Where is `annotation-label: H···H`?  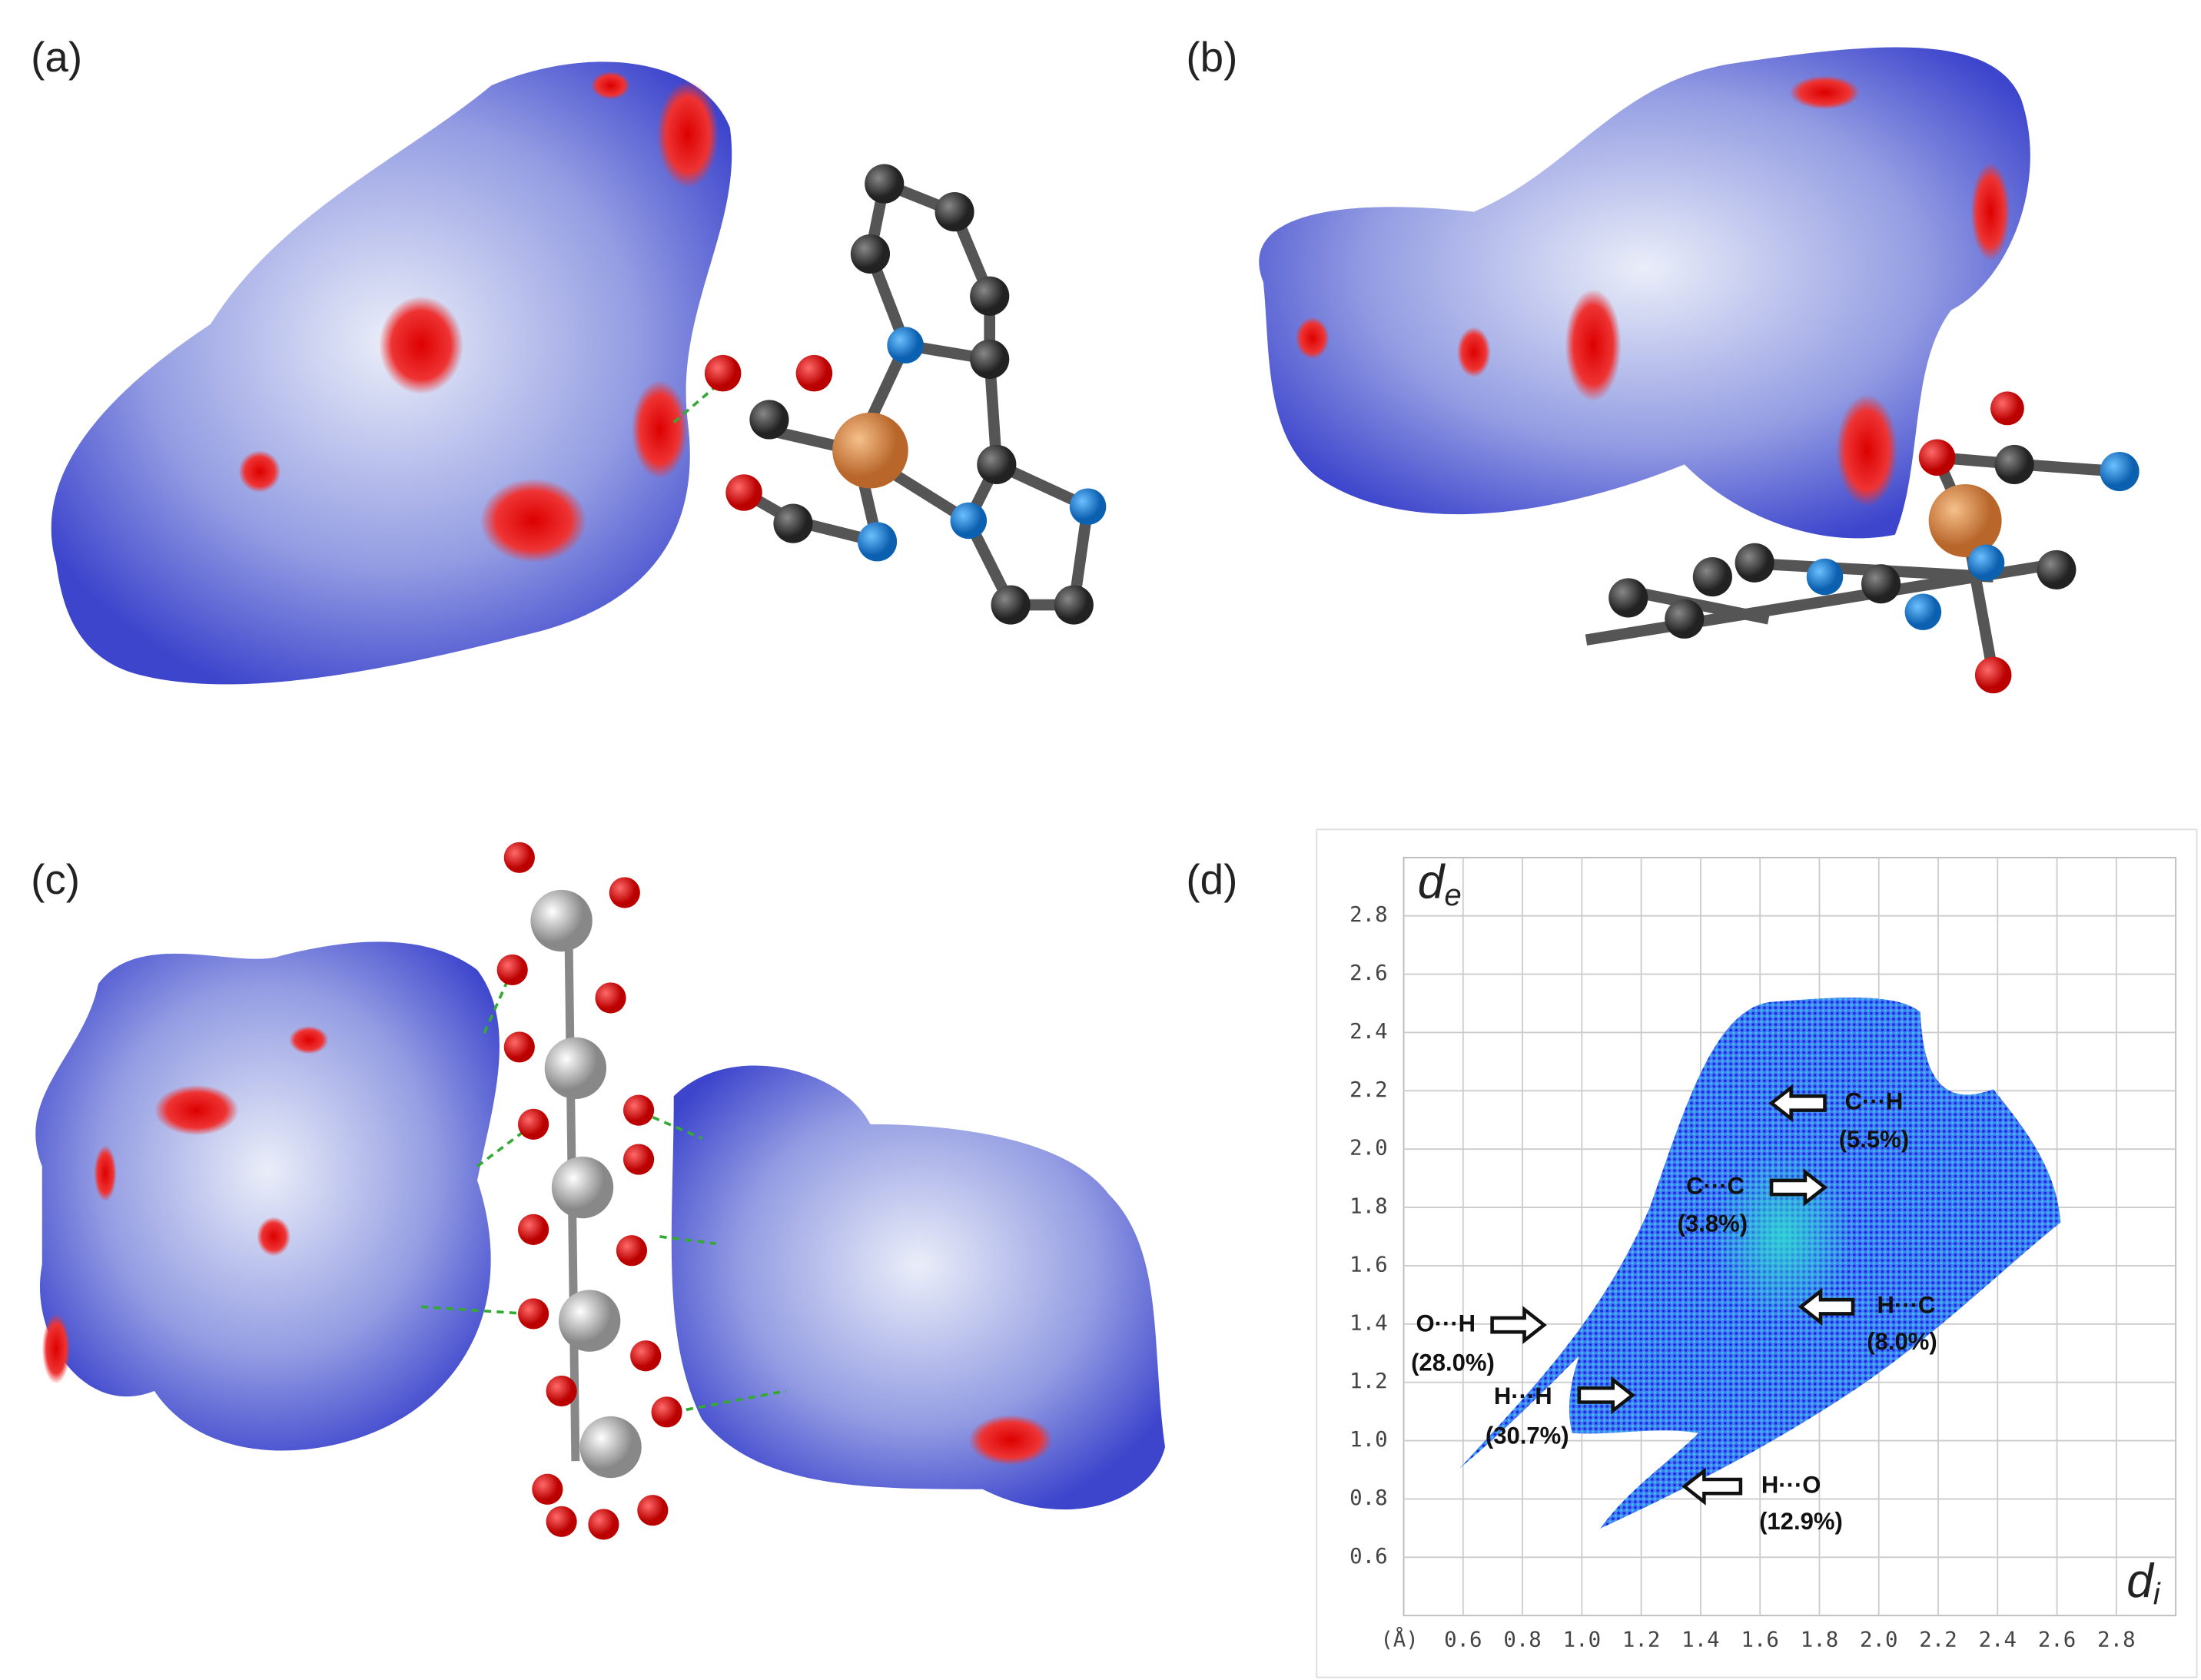
annotation-label: H···H is located at coordinates (1523, 1396).